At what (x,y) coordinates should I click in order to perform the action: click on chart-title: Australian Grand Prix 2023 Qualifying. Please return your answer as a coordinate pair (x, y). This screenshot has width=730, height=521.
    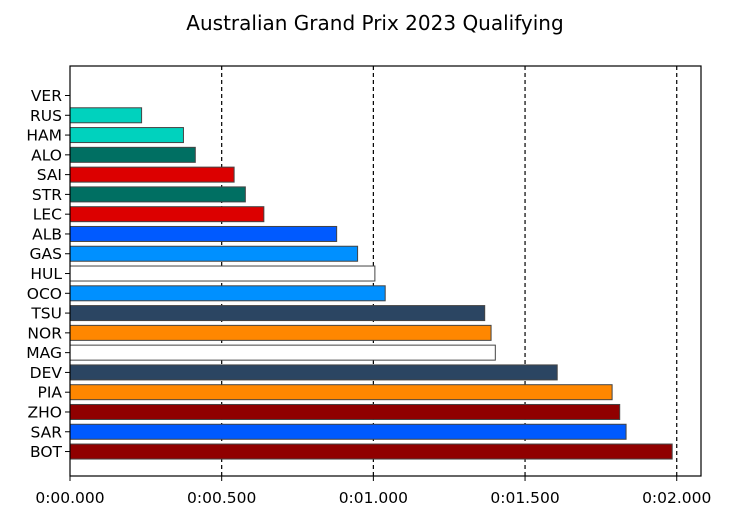
    Looking at the image, I should click on (374, 23).